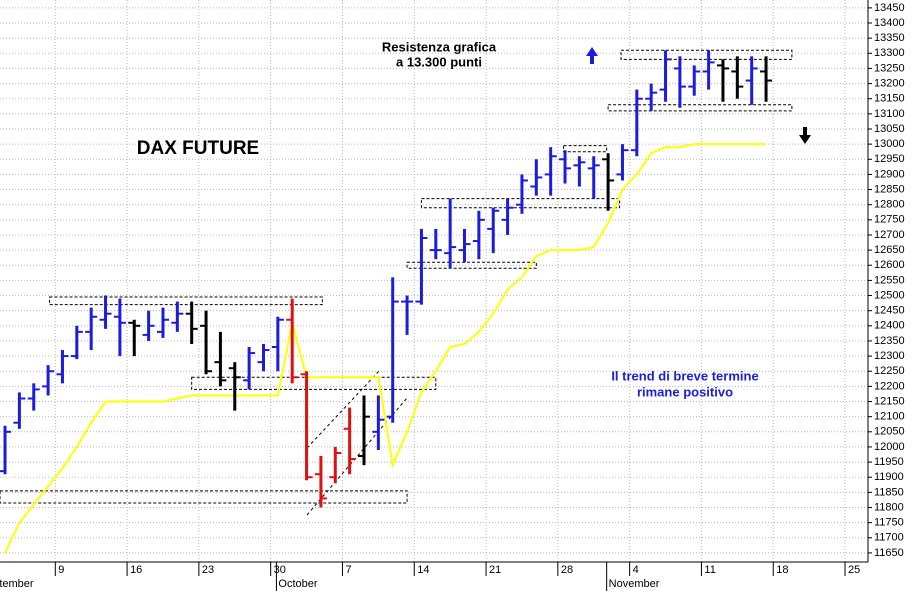  Describe the element at coordinates (136, 570) in the screenshot. I see `x-tick-label: 16` at that location.